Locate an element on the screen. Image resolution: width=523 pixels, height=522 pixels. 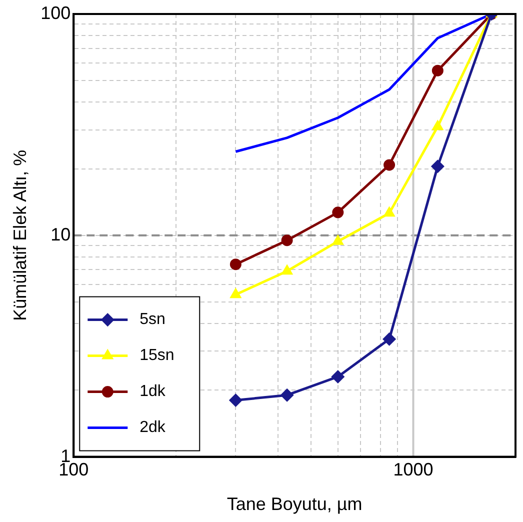
y-tick-label: 100 is located at coordinates (55, 12).